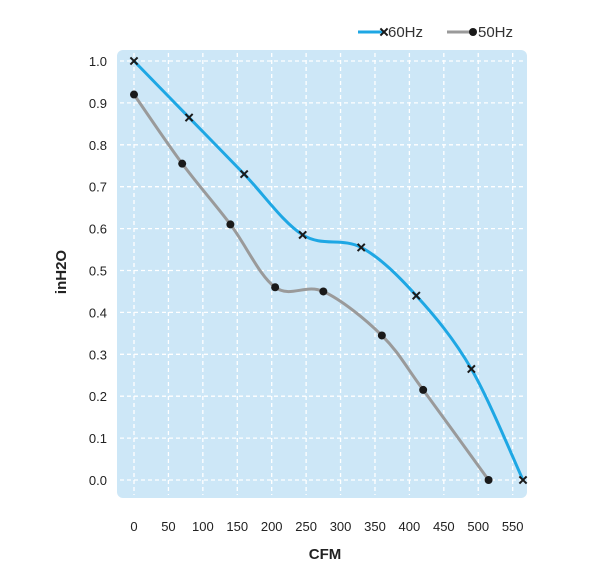  I want to click on x-tick-label: 150, so click(237, 526).